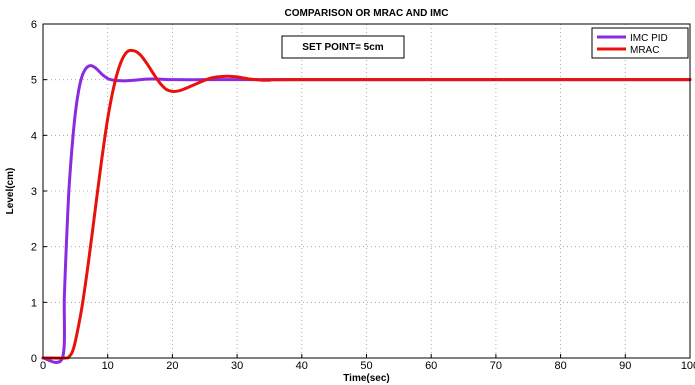 The width and height of the screenshot is (695, 385). I want to click on y-axis-label: Level(cm), so click(10, 191).